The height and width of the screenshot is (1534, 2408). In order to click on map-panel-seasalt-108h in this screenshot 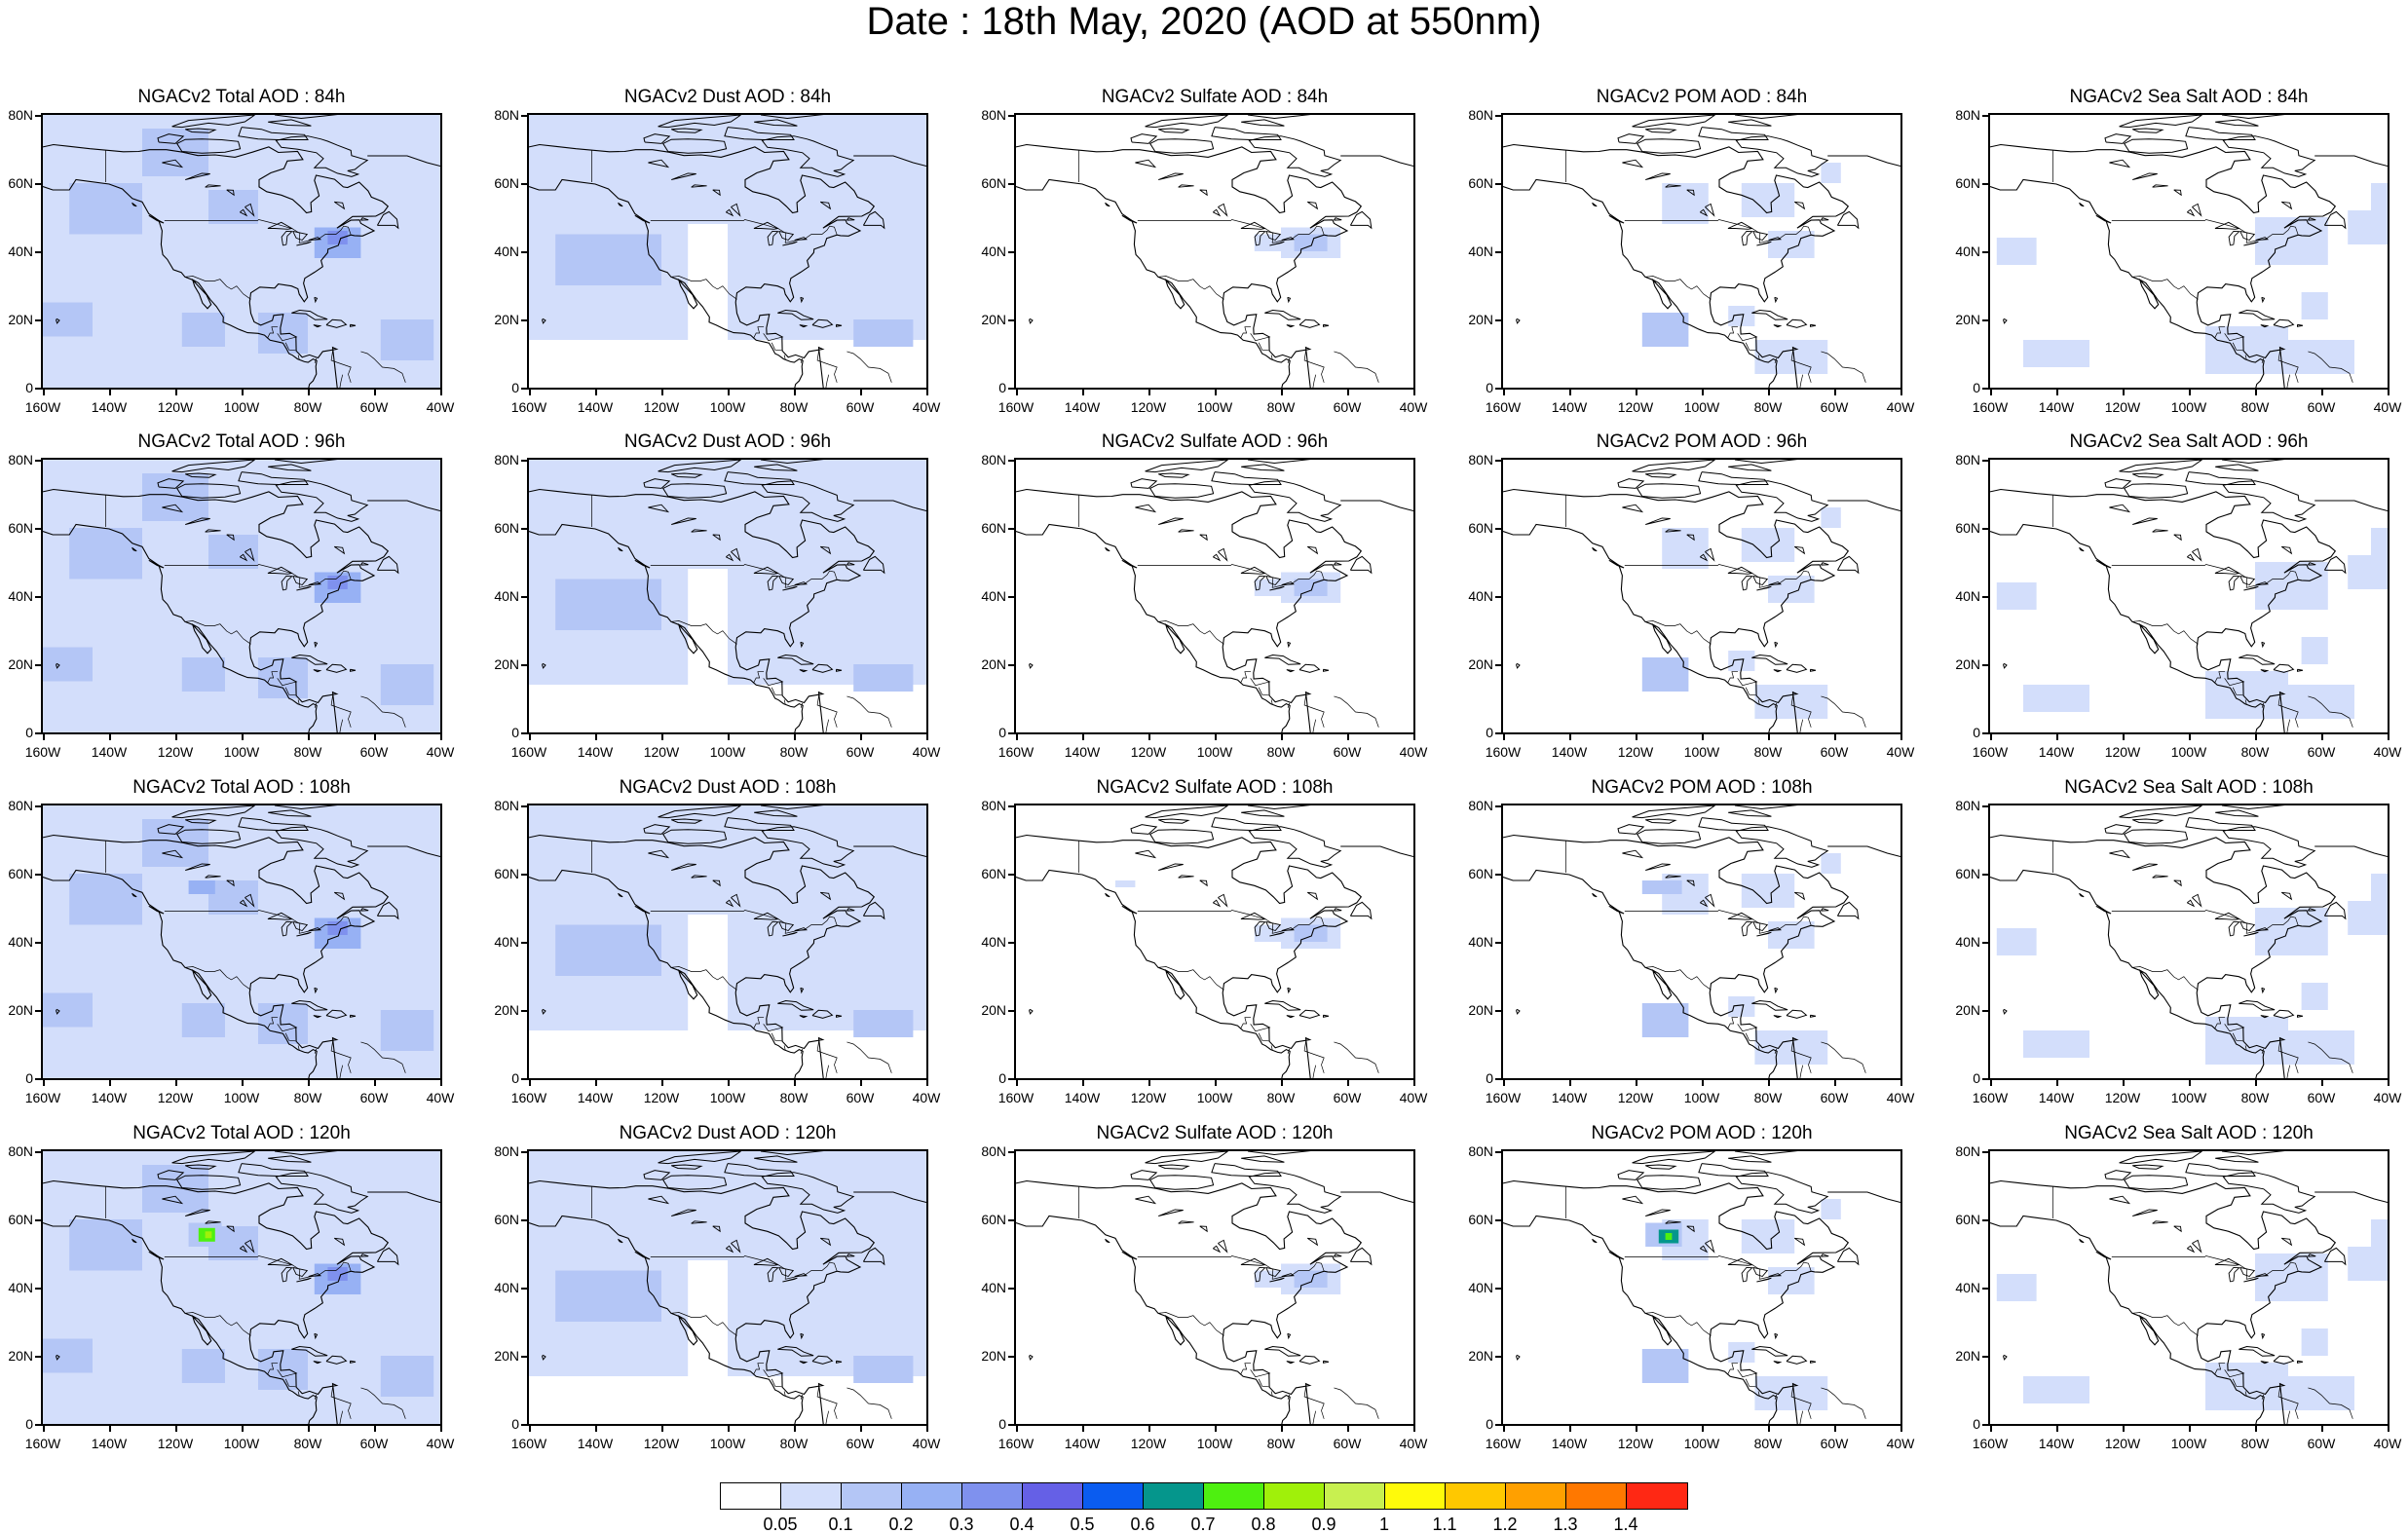, I will do `click(2188, 942)`.